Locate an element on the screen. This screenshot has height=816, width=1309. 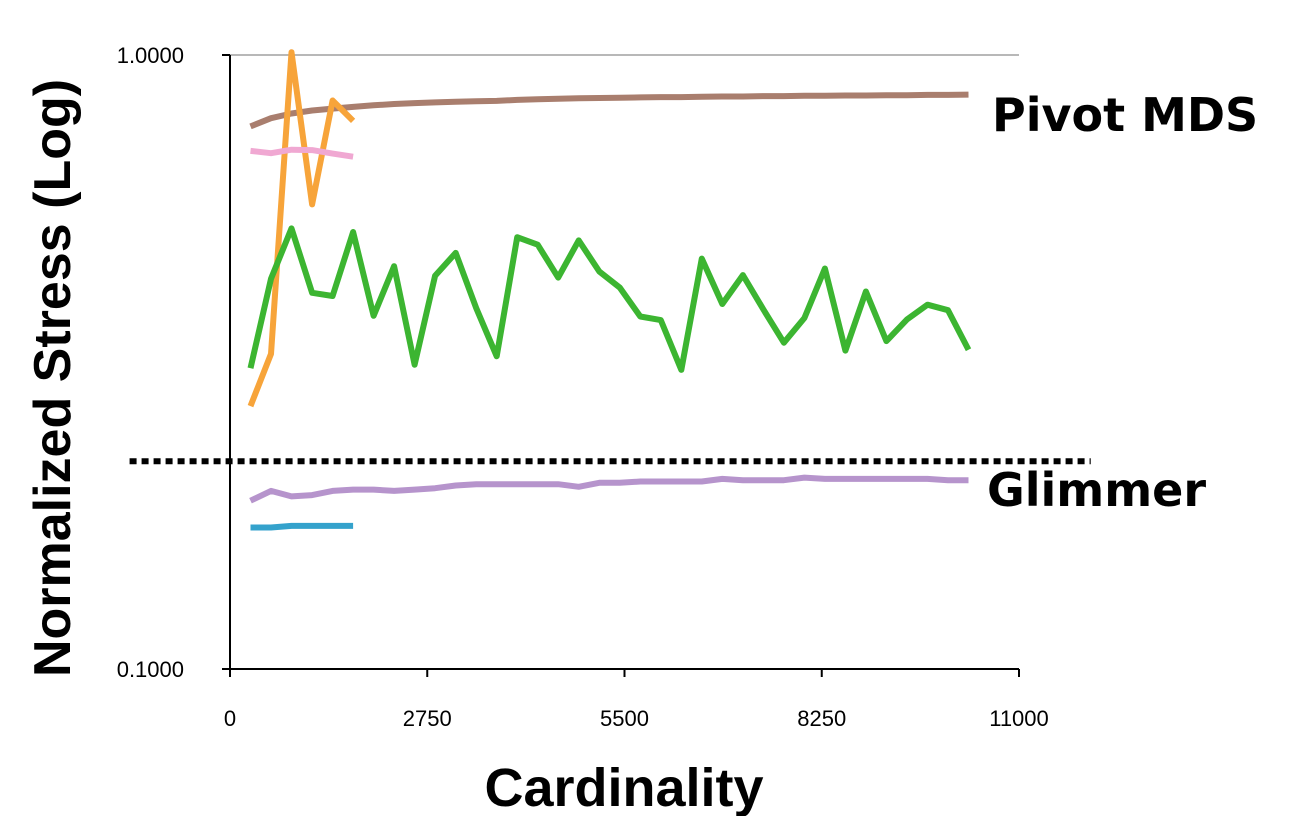
y-axis-title: Normalized Stress (Log) is located at coordinates (53, 378).